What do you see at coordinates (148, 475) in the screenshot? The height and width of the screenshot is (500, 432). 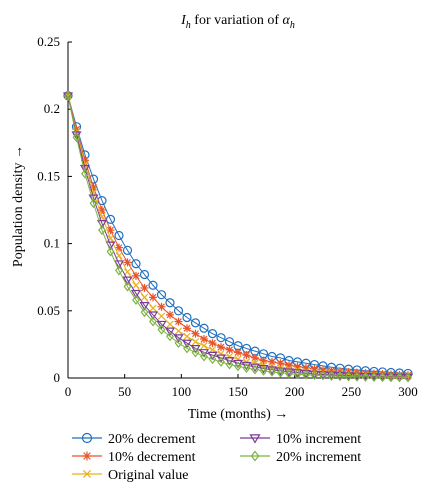 I see `legend-label: Original value` at bounding box center [148, 475].